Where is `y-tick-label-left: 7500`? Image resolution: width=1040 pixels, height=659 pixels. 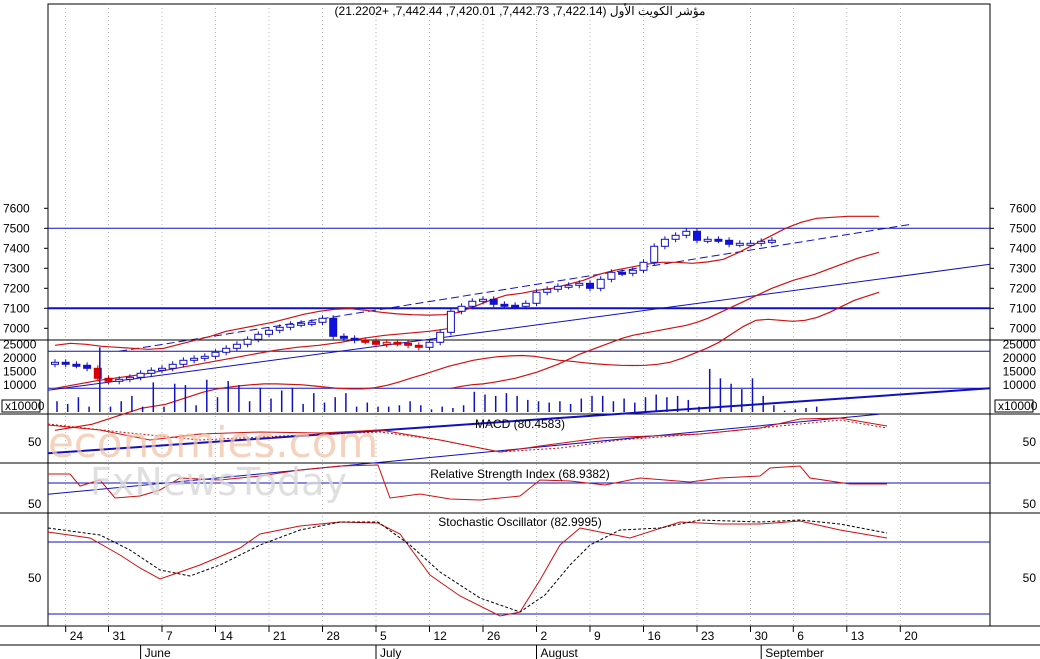 y-tick-label-left: 7500 is located at coordinates (16, 228).